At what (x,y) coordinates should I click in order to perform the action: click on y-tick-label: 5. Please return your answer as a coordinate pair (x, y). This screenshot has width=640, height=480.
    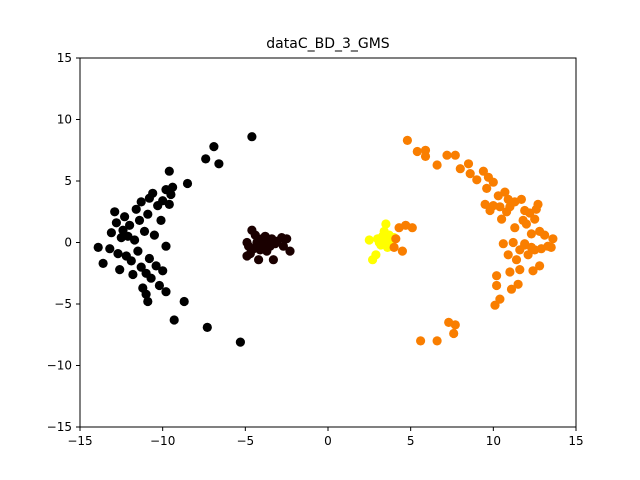
    Looking at the image, I should click on (68, 181).